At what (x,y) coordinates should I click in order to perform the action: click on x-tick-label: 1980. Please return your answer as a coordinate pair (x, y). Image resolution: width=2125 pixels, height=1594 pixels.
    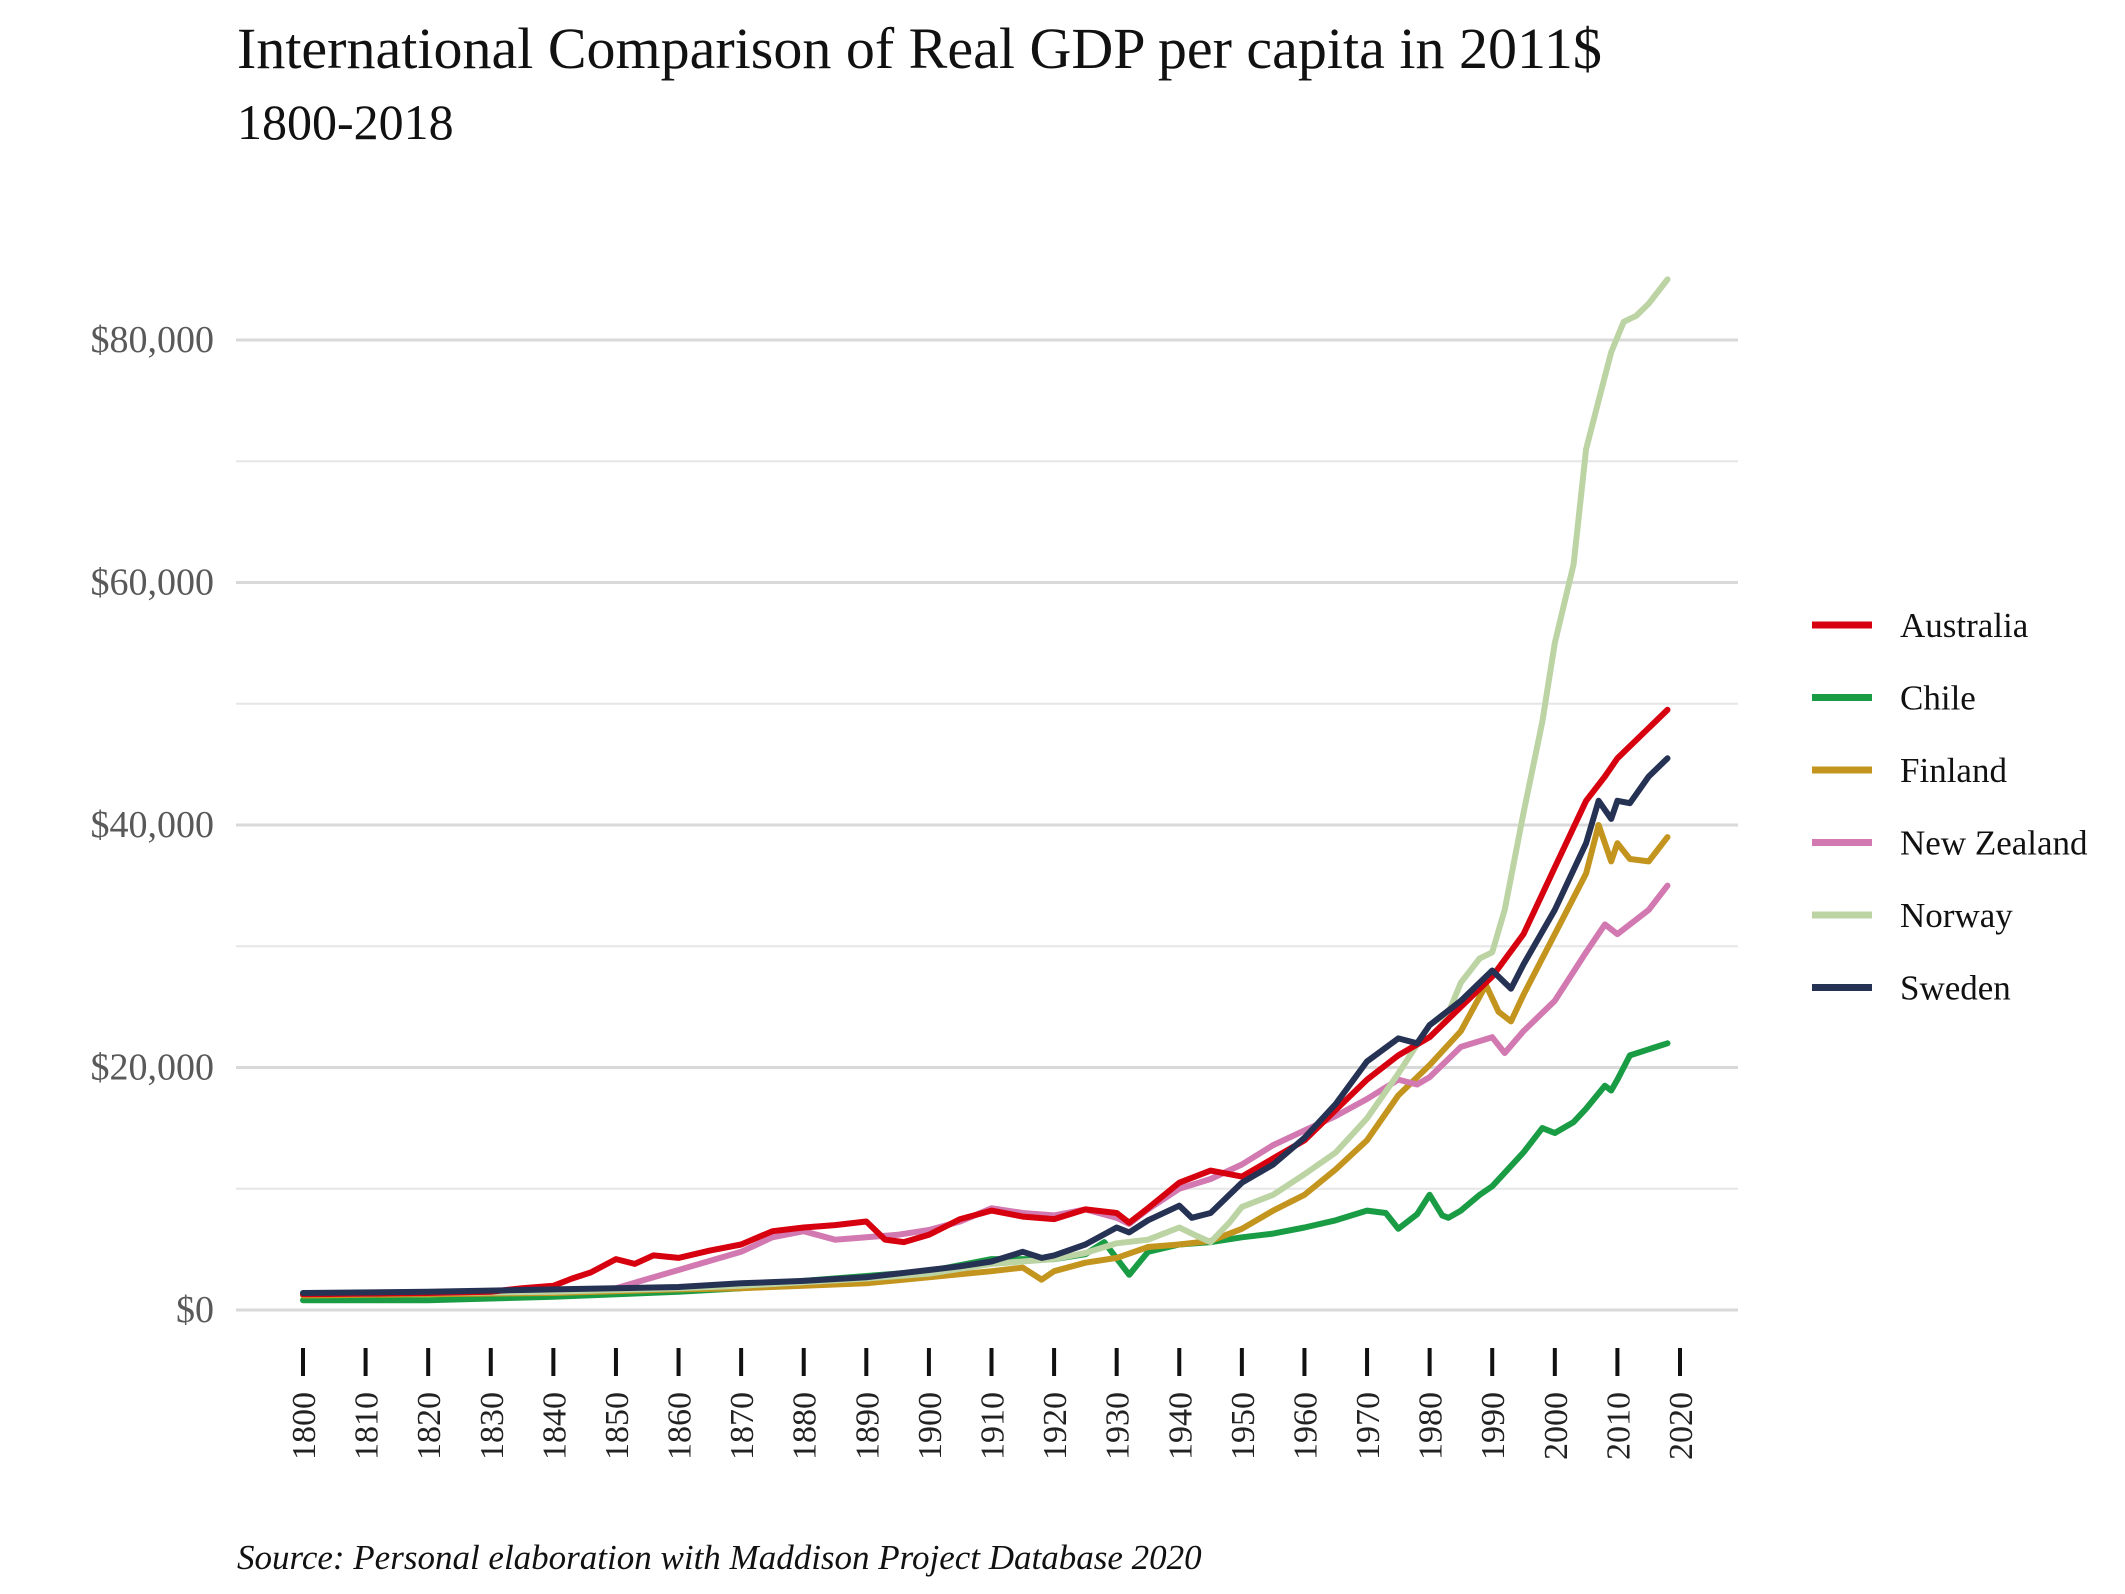
    Looking at the image, I should click on (1431, 1426).